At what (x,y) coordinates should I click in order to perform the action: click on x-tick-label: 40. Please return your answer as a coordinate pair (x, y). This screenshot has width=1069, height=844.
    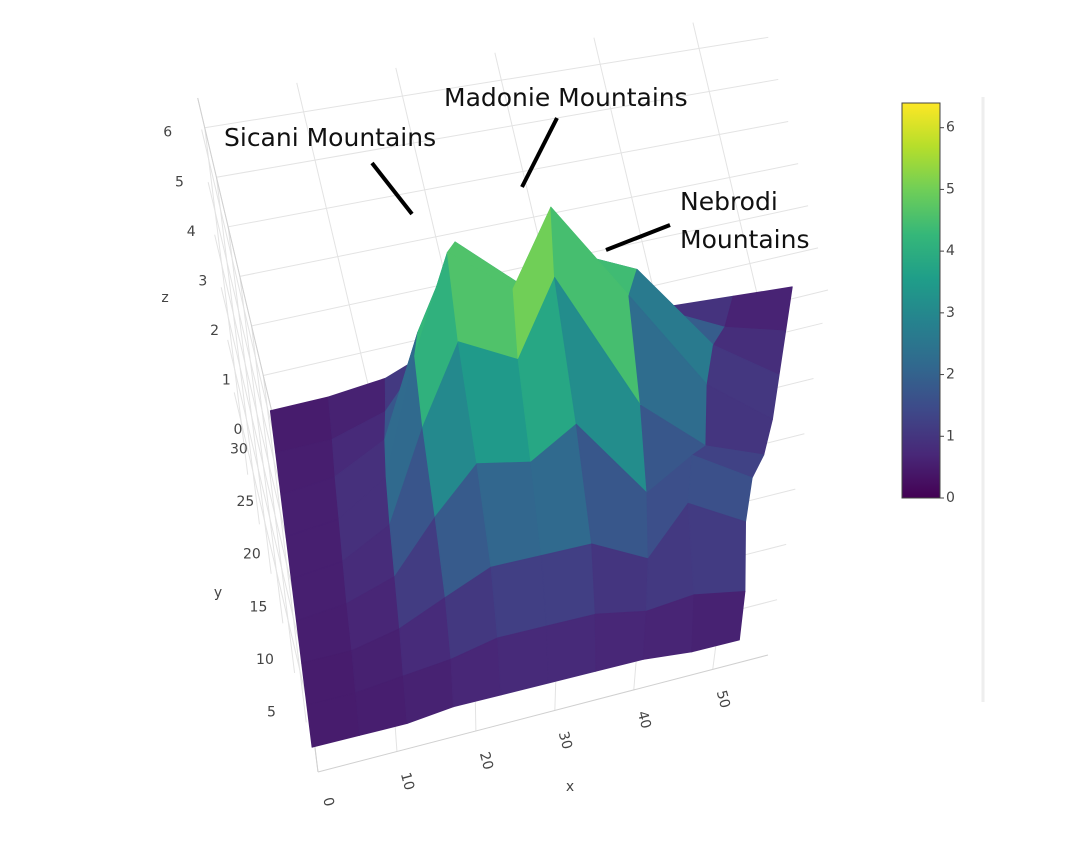
    Looking at the image, I should click on (644, 719).